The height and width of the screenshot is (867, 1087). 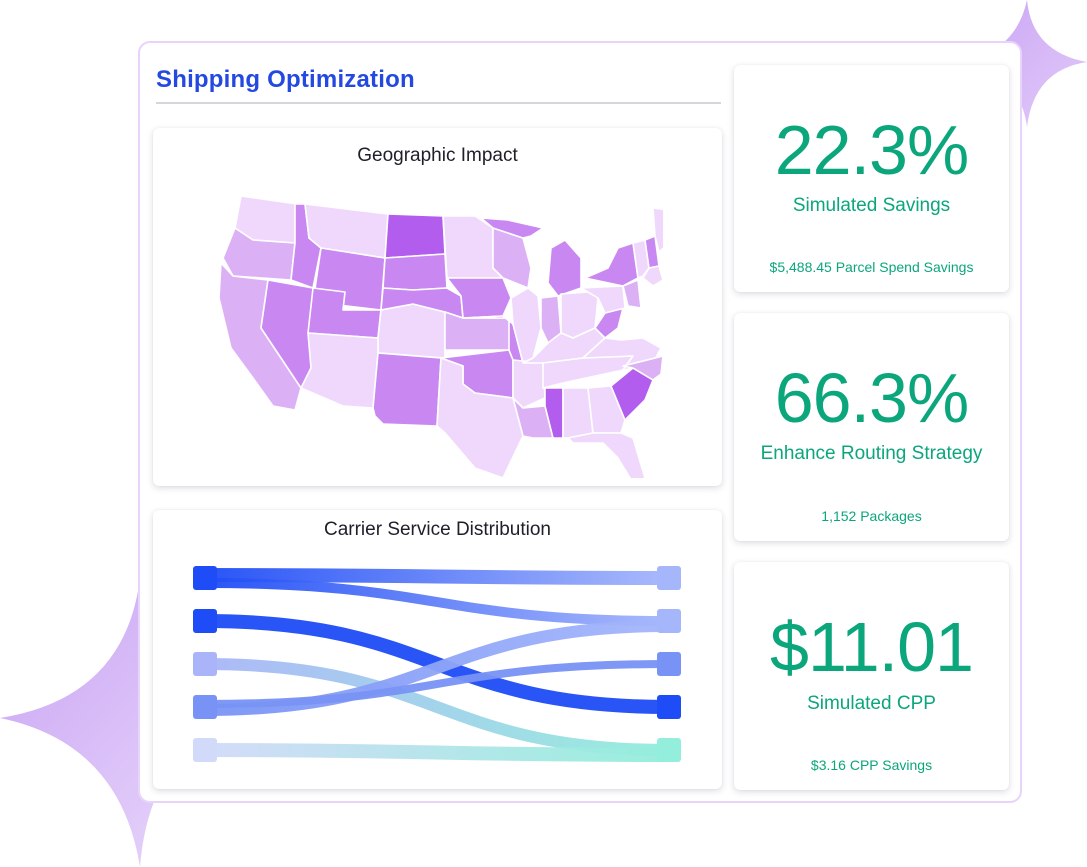 I want to click on kpi-subtext: $5,488.45 Parcel Spend Savings, so click(x=871, y=267).